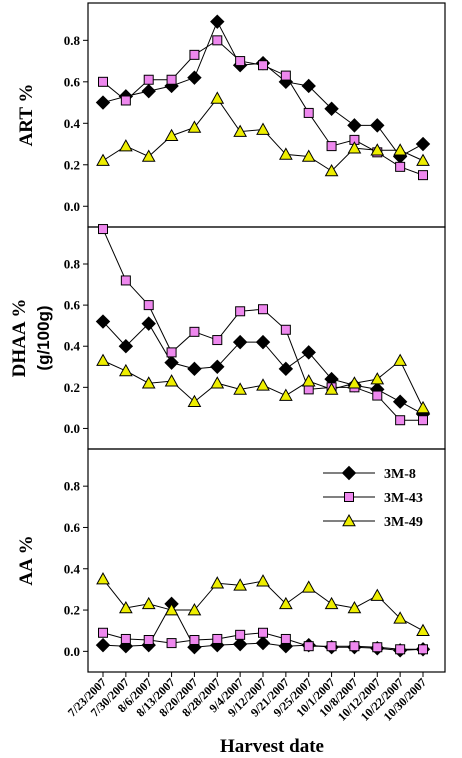 The height and width of the screenshot is (758, 462). I want to click on legend: 3M-8 3M-43 3M-49, so click(373, 497).